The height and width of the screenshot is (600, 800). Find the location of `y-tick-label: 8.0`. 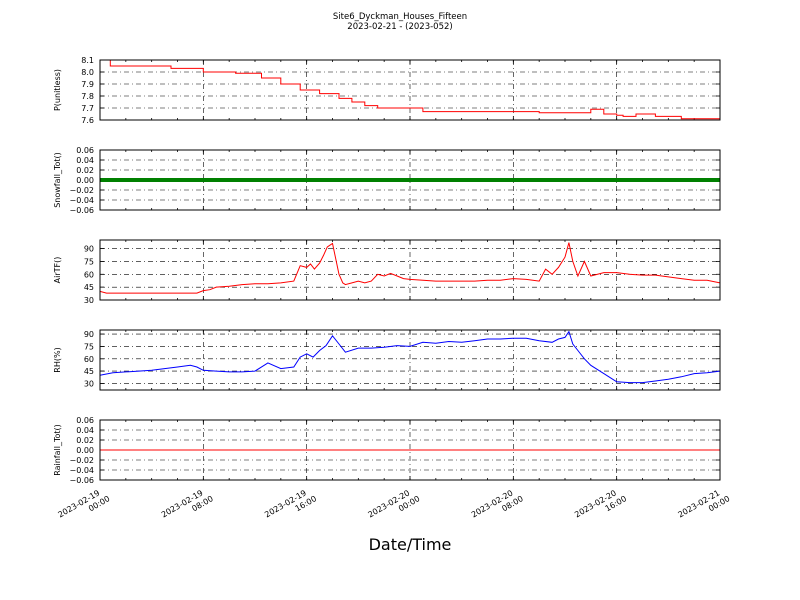

y-tick-label: 8.0 is located at coordinates (87, 72).